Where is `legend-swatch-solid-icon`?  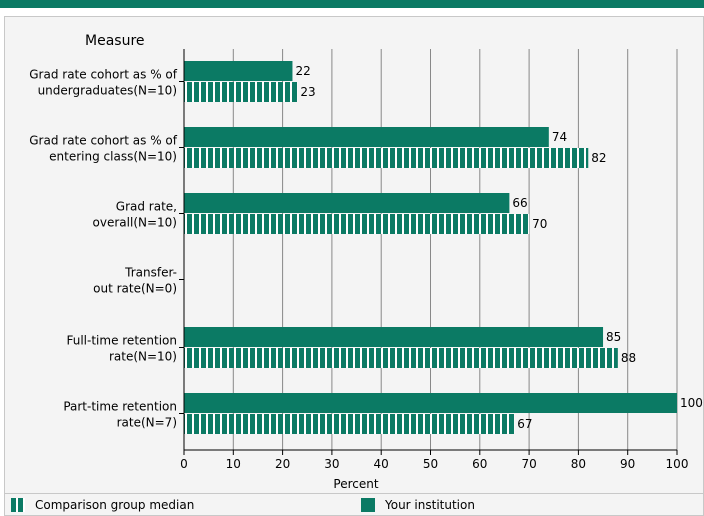 legend-swatch-solid-icon is located at coordinates (368, 505).